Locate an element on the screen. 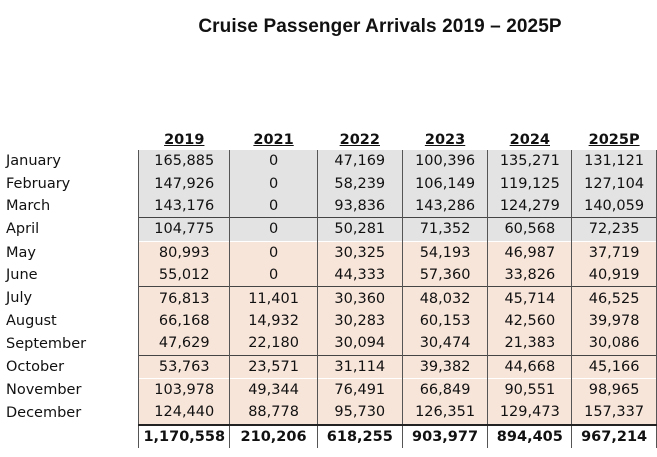 The width and height of the screenshot is (657, 457). value-cell: 45,714 is located at coordinates (529, 298).